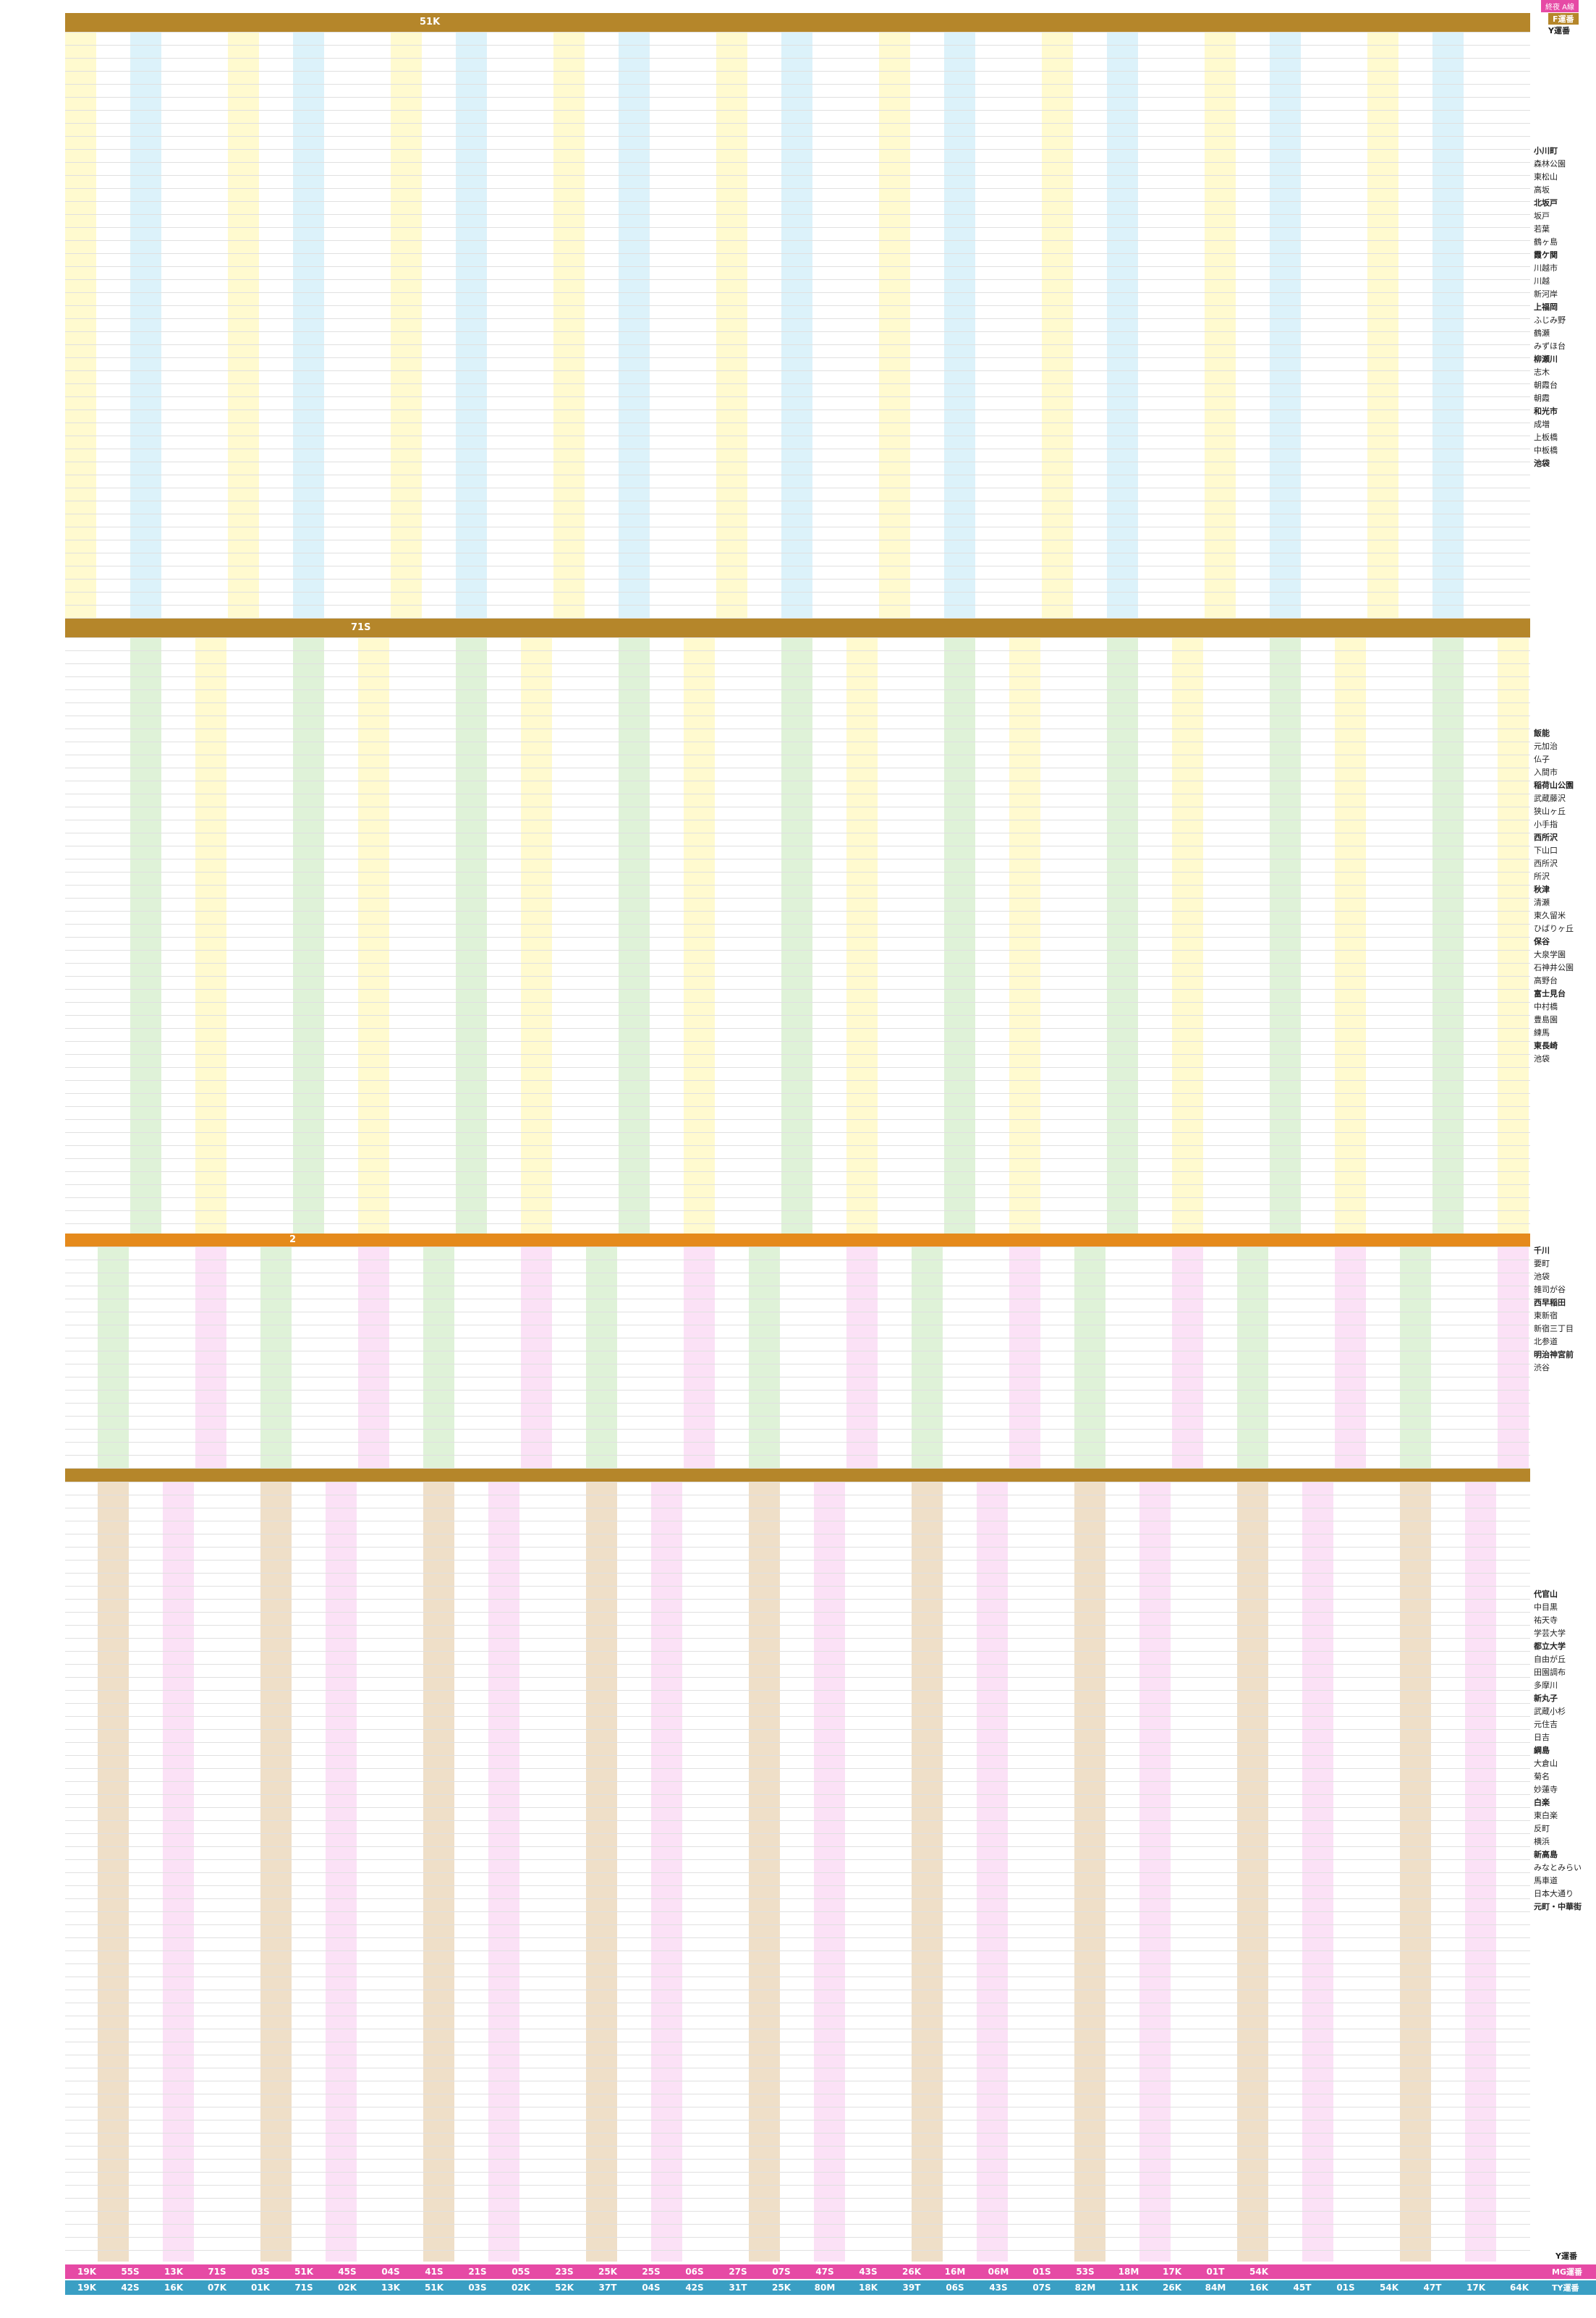  I want to click on footer-tag: 25S, so click(651, 2272).